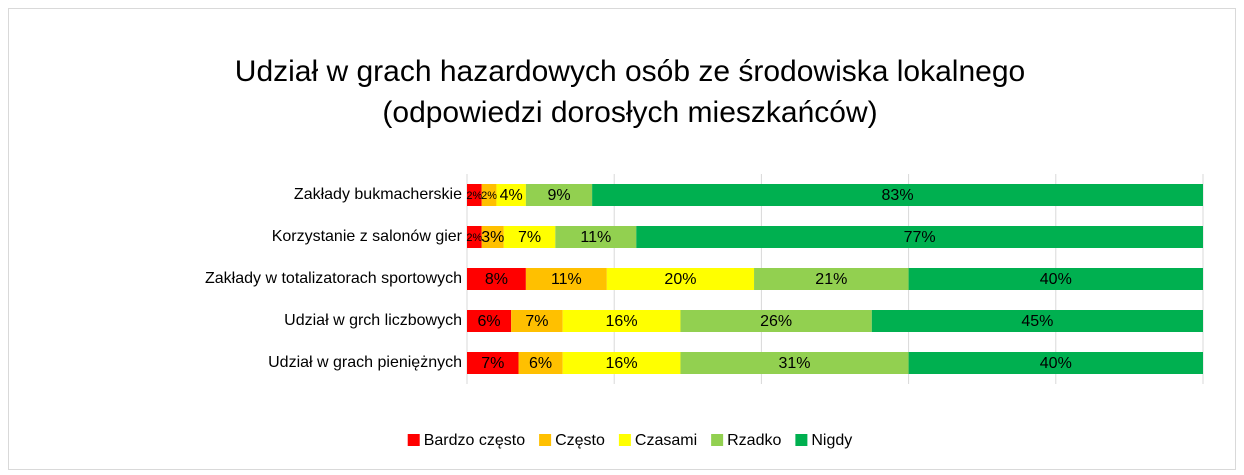 Image resolution: width=1244 pixels, height=475 pixels. I want to click on legend-label: Rzadko, so click(754, 440).